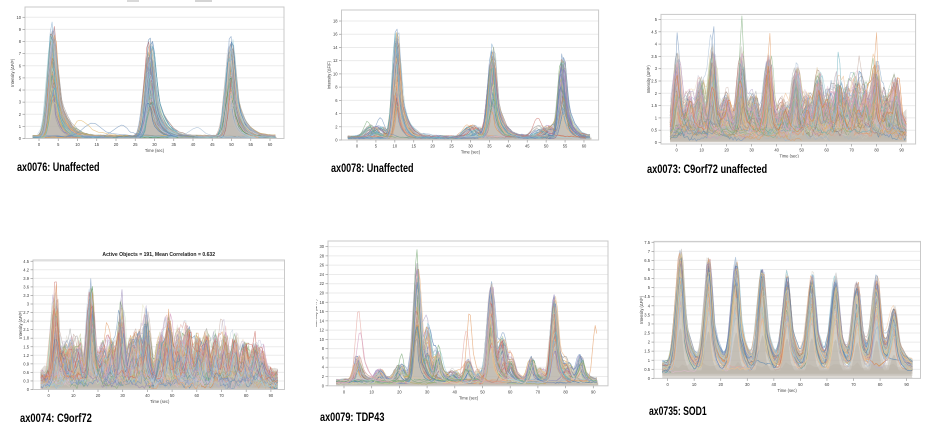  I want to click on svg-text: 45, so click(527, 146).